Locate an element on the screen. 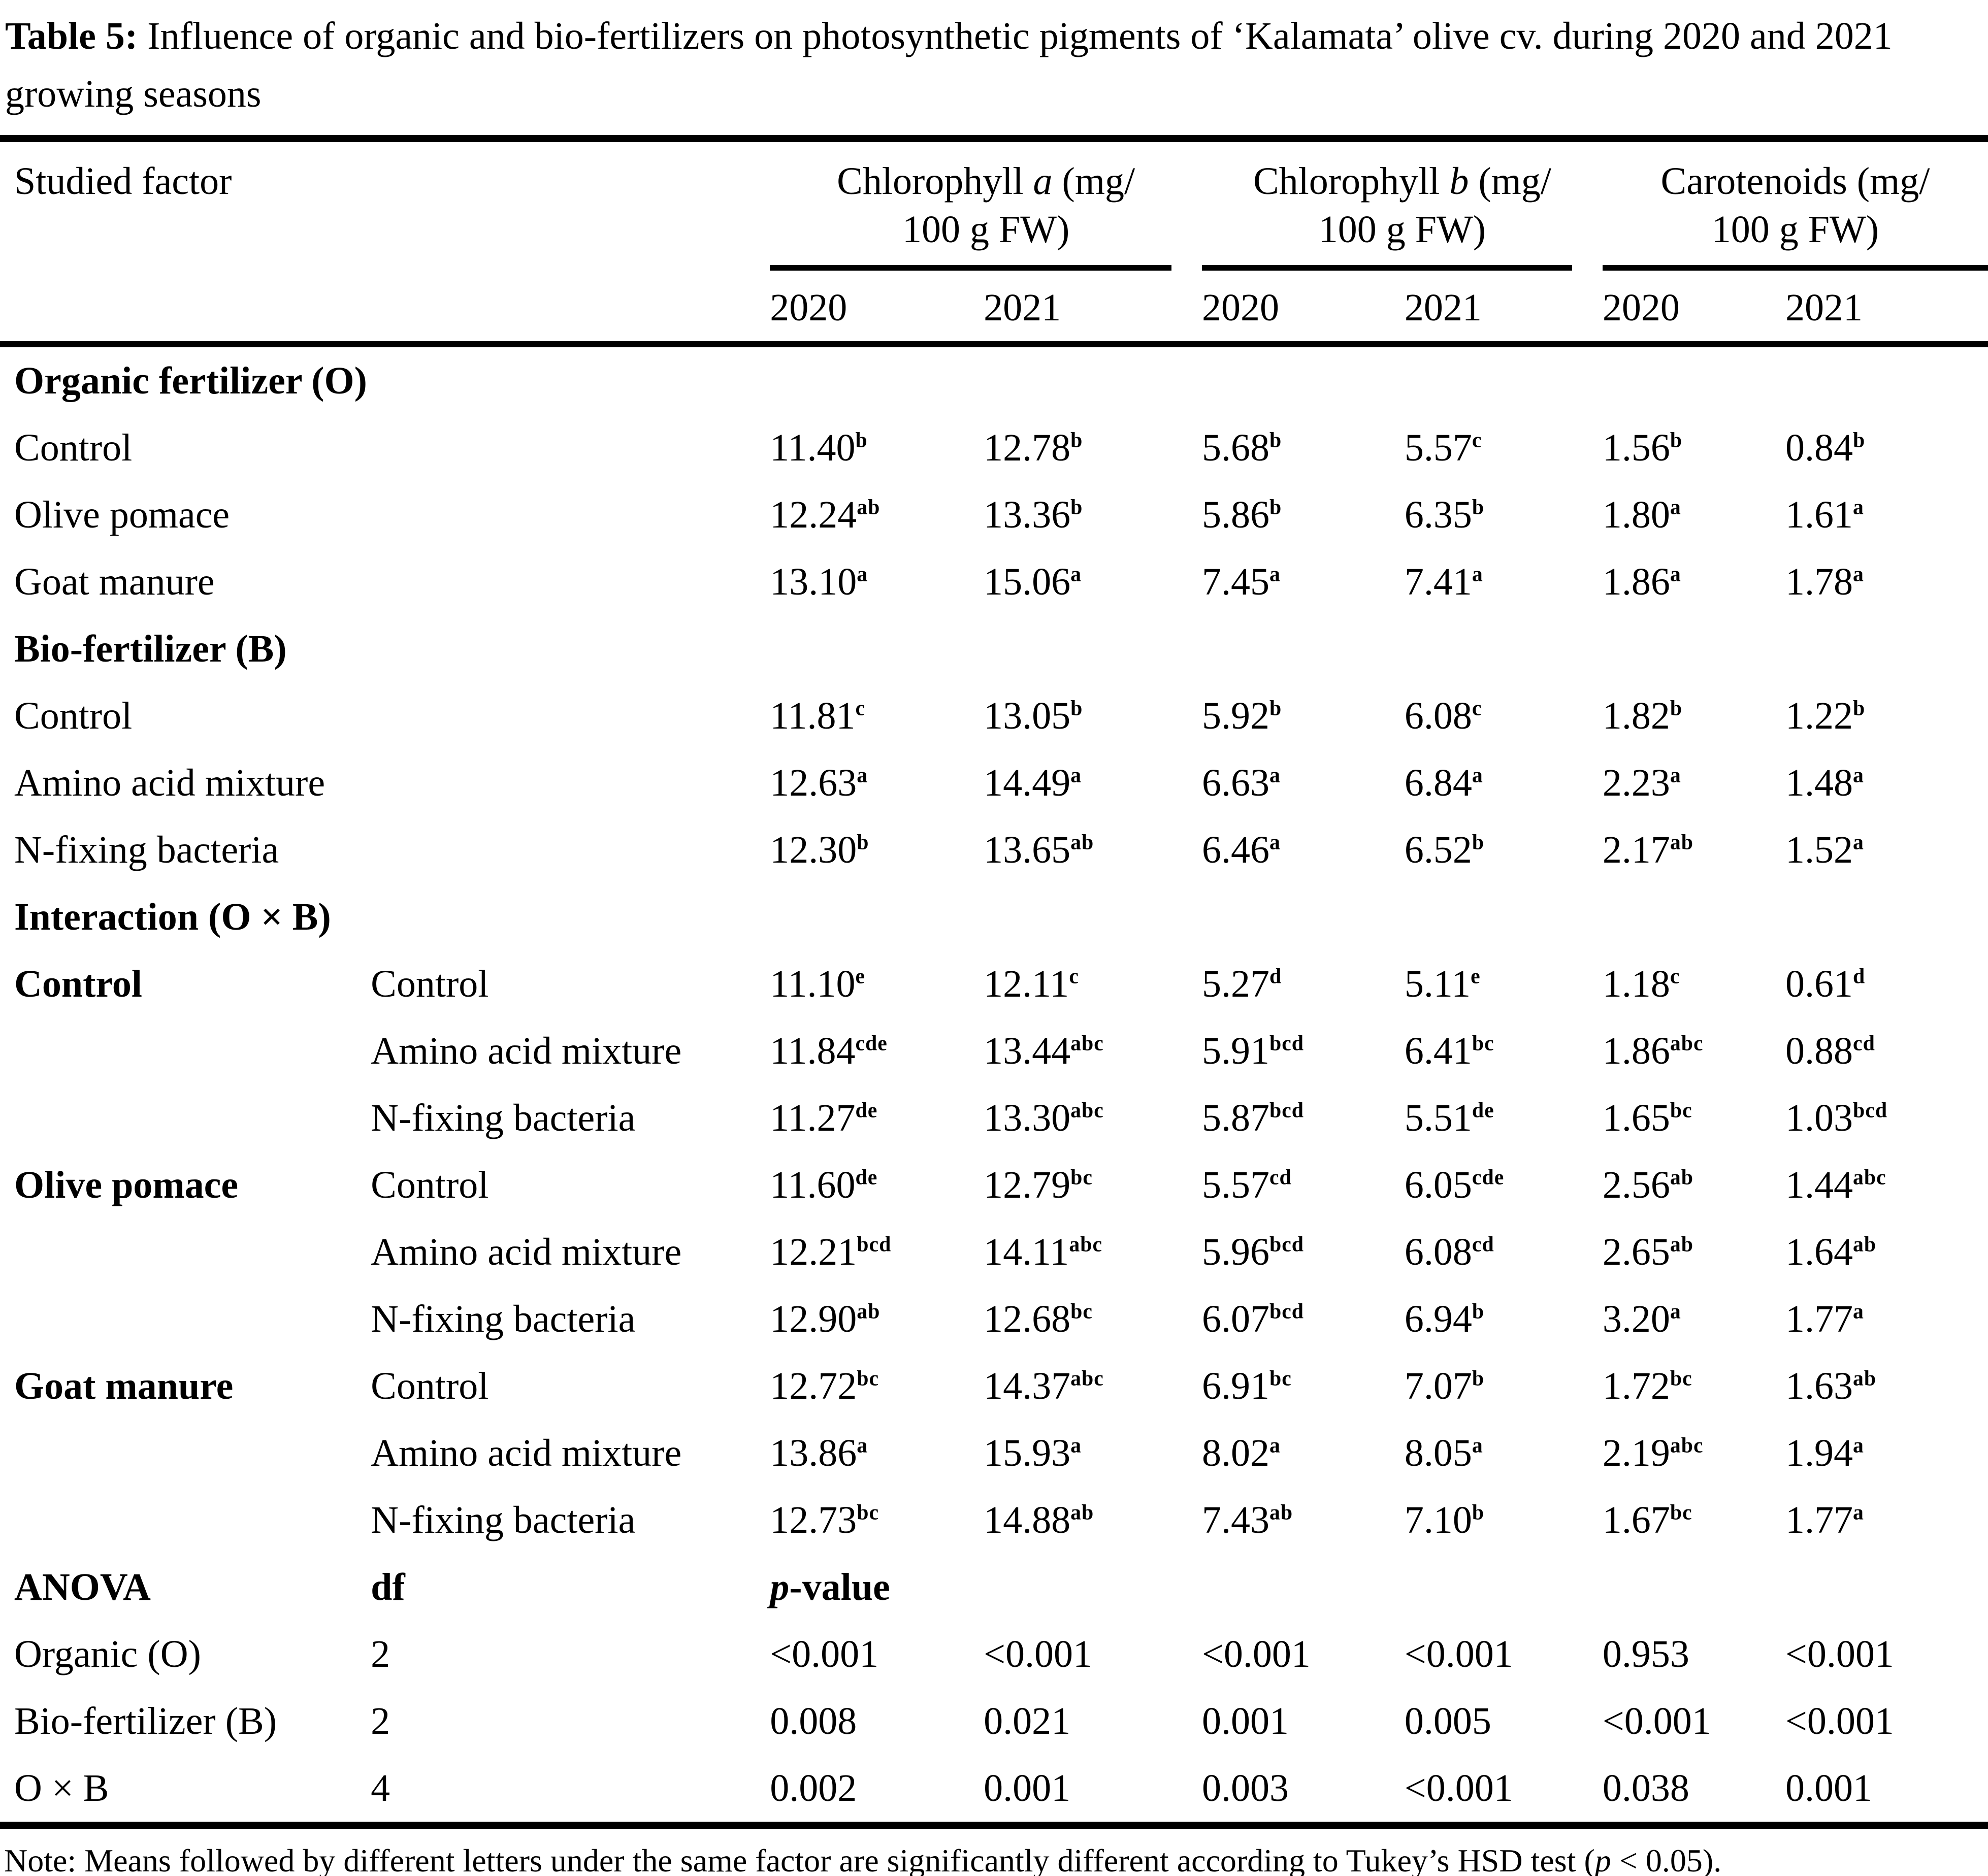 The image size is (1988, 1876). significance-letters: ab is located at coordinates (869, 507).